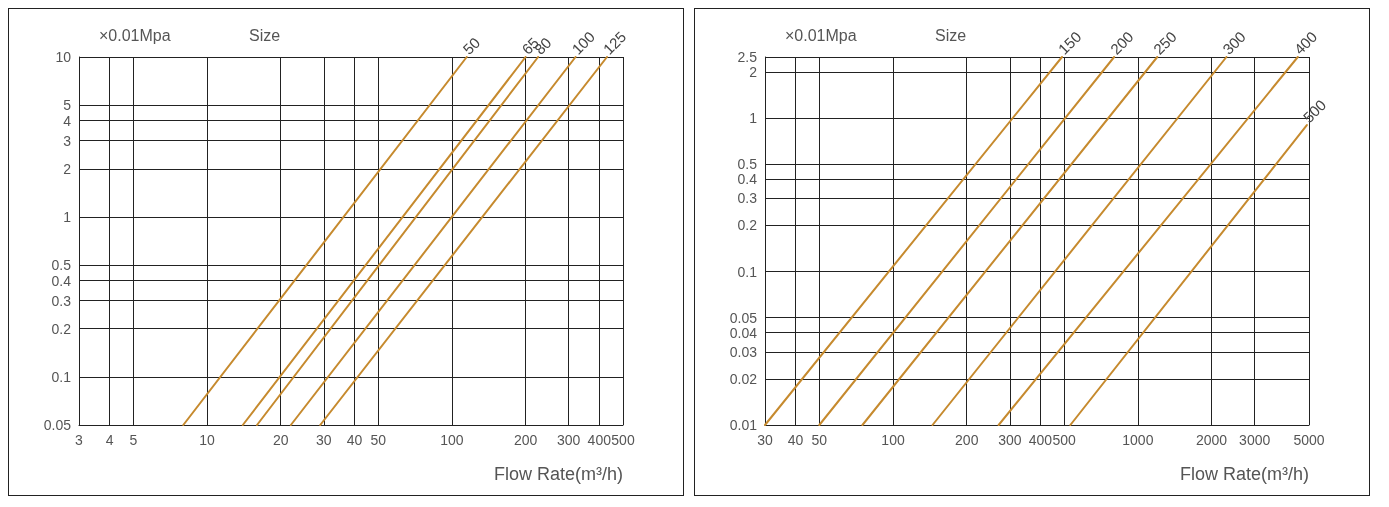 The height and width of the screenshot is (507, 1389). Describe the element at coordinates (1211, 440) in the screenshot. I see `x-tick-label: 2000` at that location.